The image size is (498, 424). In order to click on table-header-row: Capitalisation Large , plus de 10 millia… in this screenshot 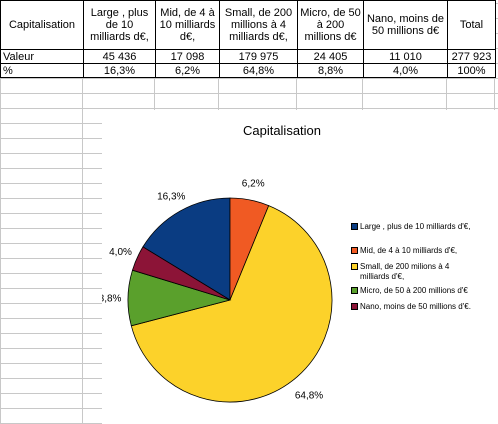, I will do `click(248, 25)`.